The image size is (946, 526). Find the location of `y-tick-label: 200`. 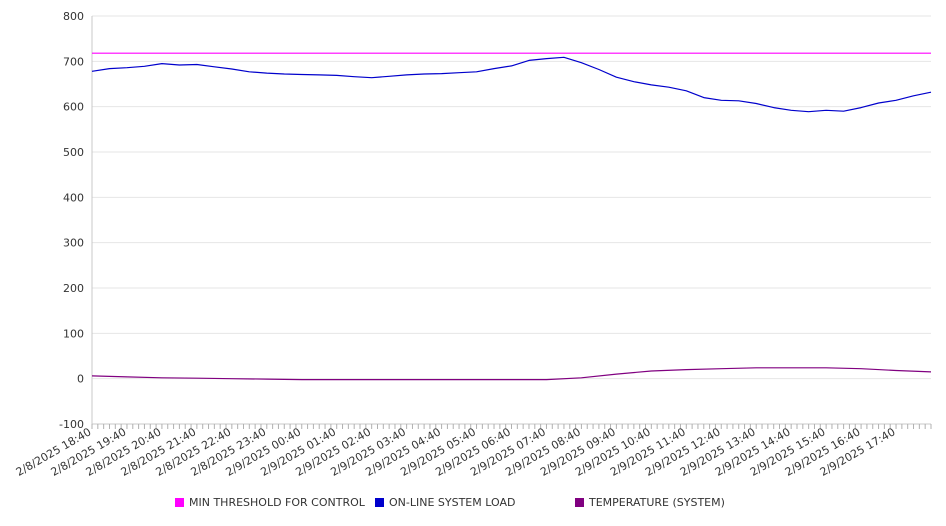

y-tick-label: 200 is located at coordinates (73, 288).